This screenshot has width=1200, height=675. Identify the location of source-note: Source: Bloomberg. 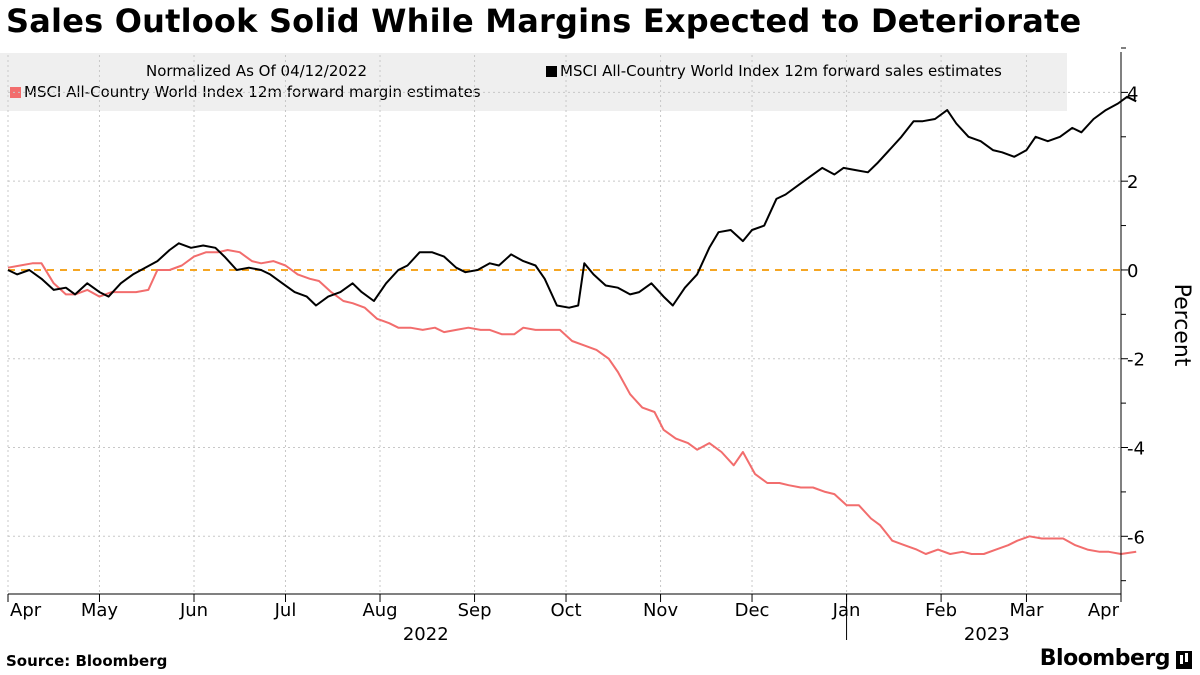
(87, 661).